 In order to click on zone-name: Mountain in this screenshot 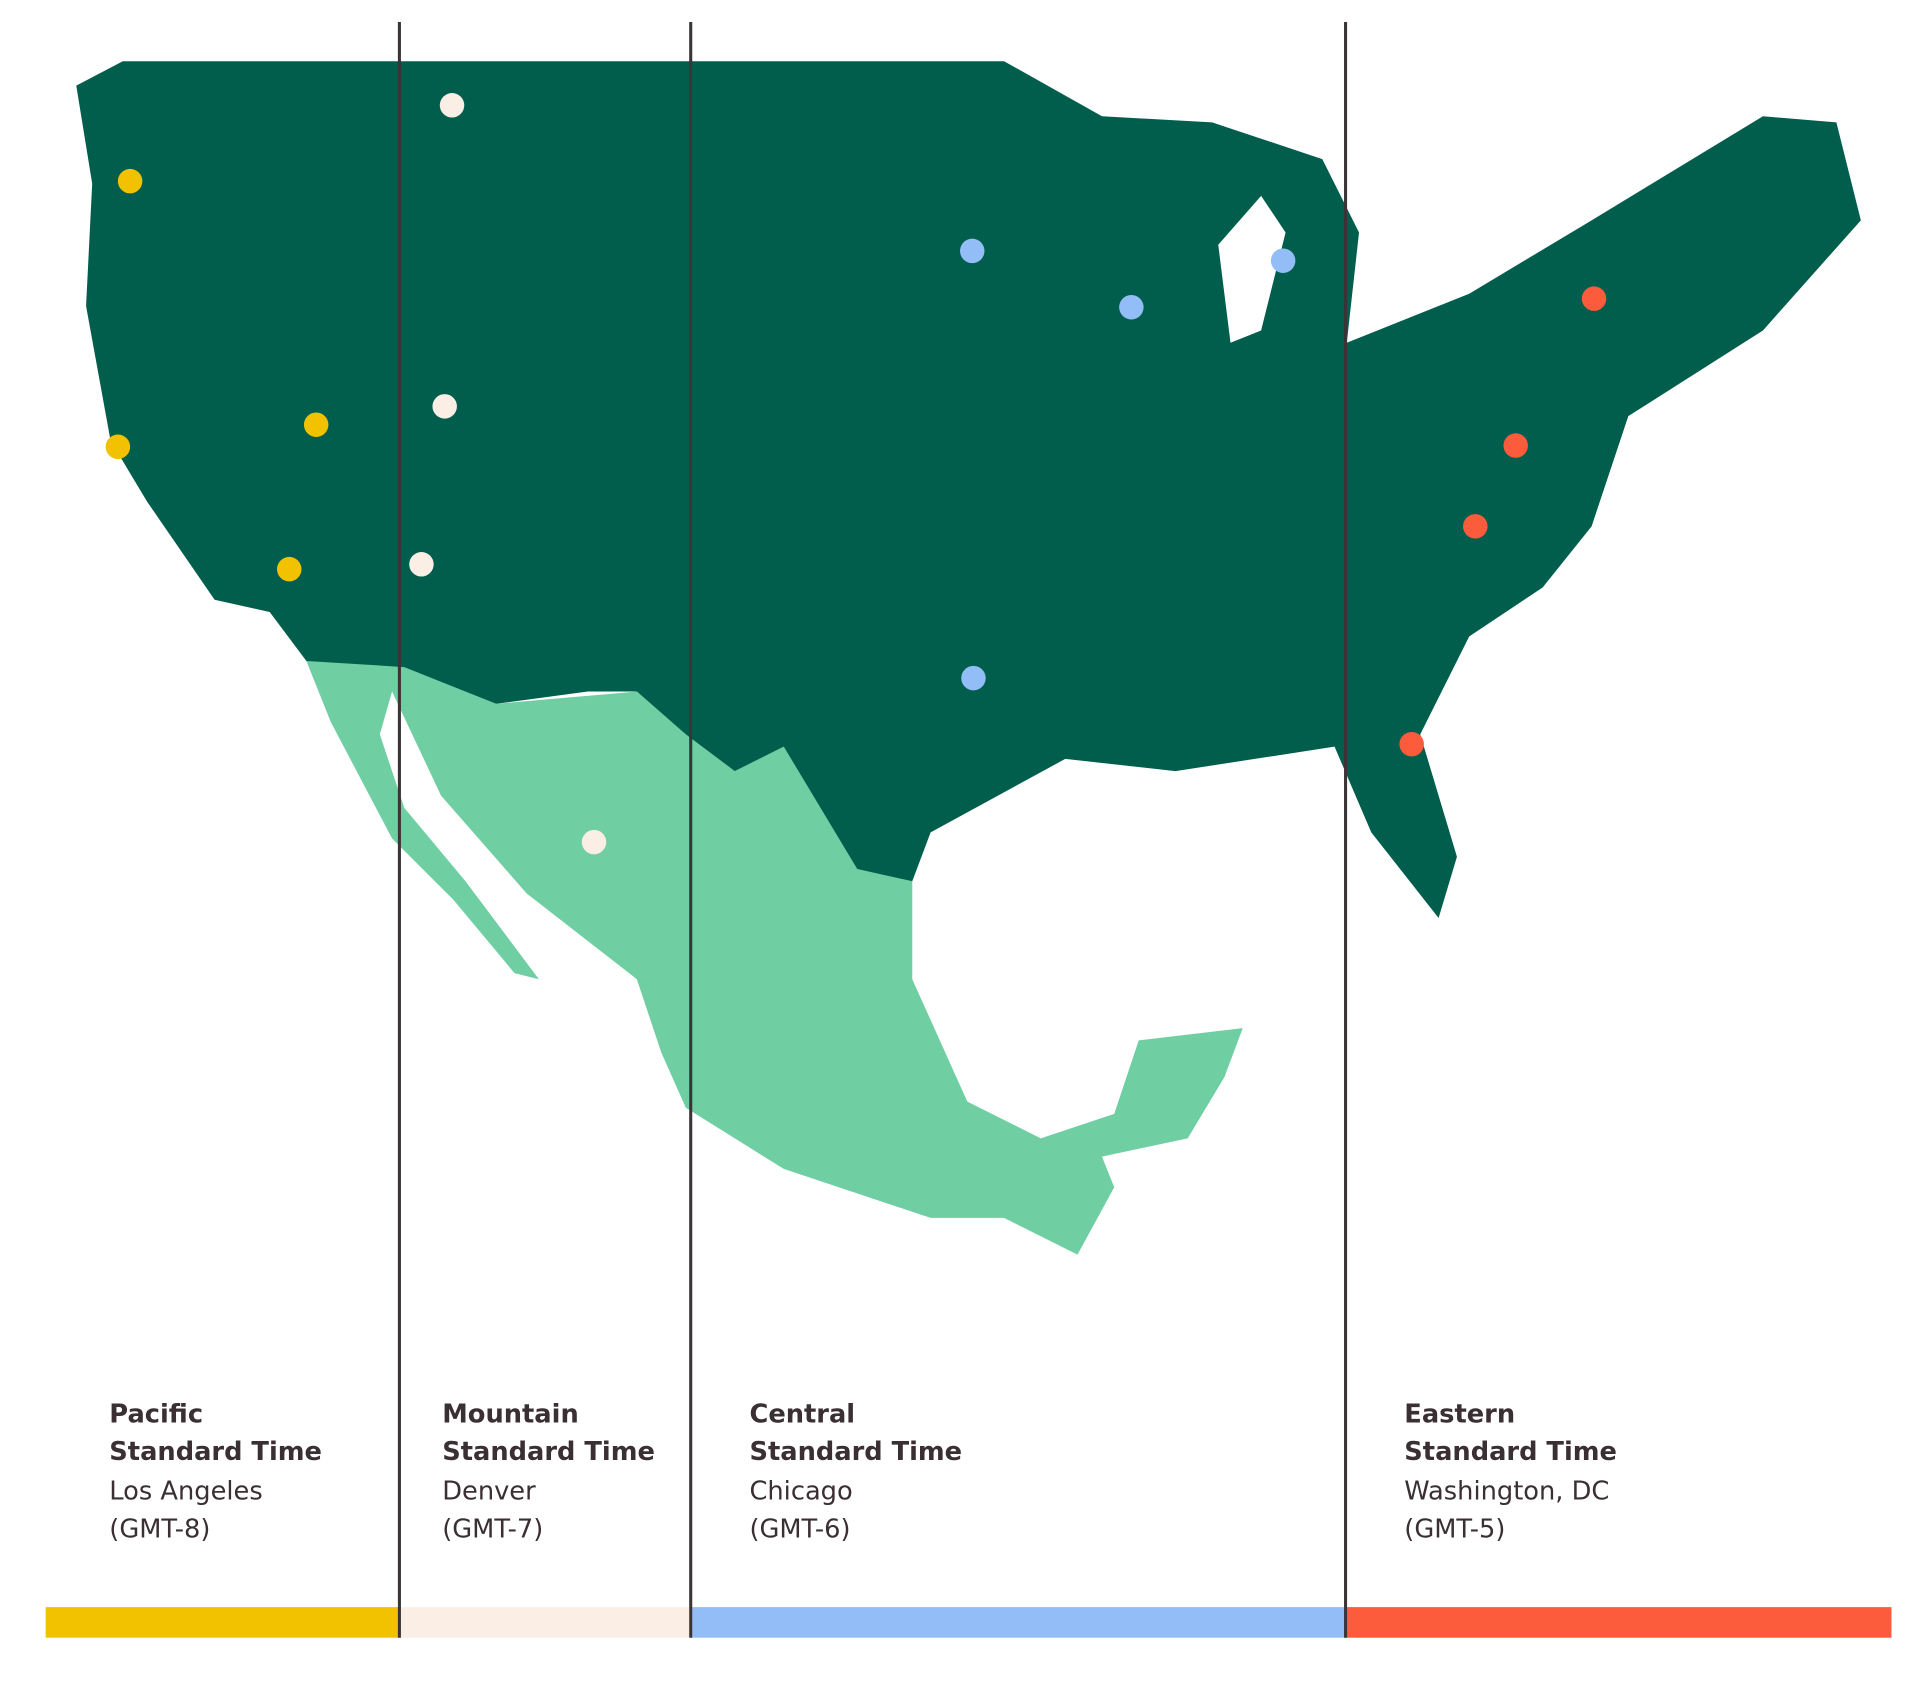, I will do `click(510, 1414)`.